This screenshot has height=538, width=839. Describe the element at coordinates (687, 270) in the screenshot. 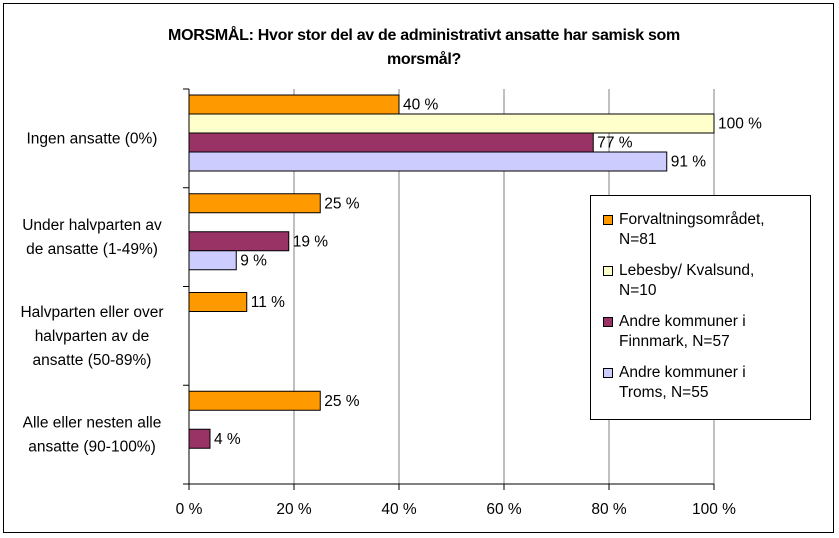

I see `legend-label-line: Lebesby/ Kvalsund,` at that location.